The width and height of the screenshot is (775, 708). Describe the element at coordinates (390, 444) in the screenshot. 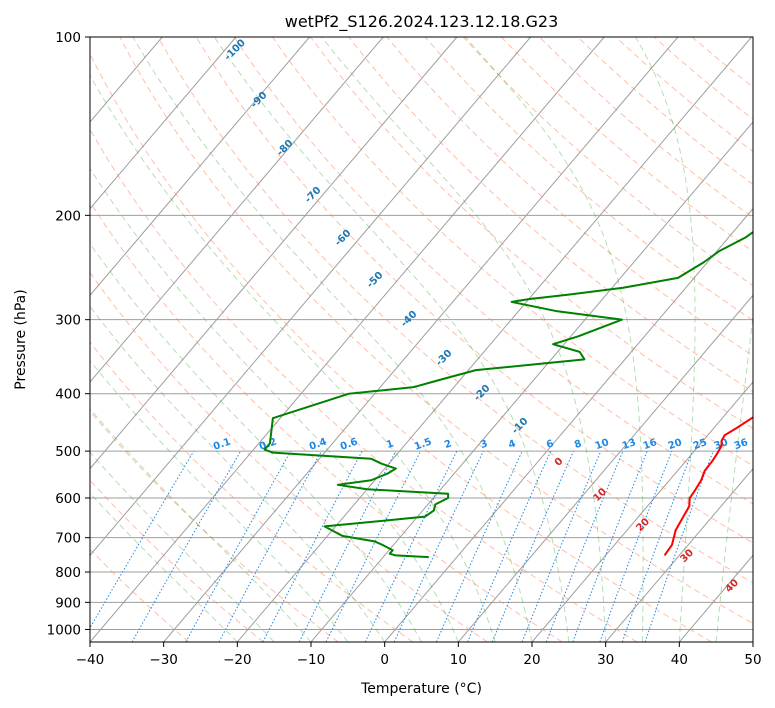

I see `mixing-ratio-label: 1` at that location.